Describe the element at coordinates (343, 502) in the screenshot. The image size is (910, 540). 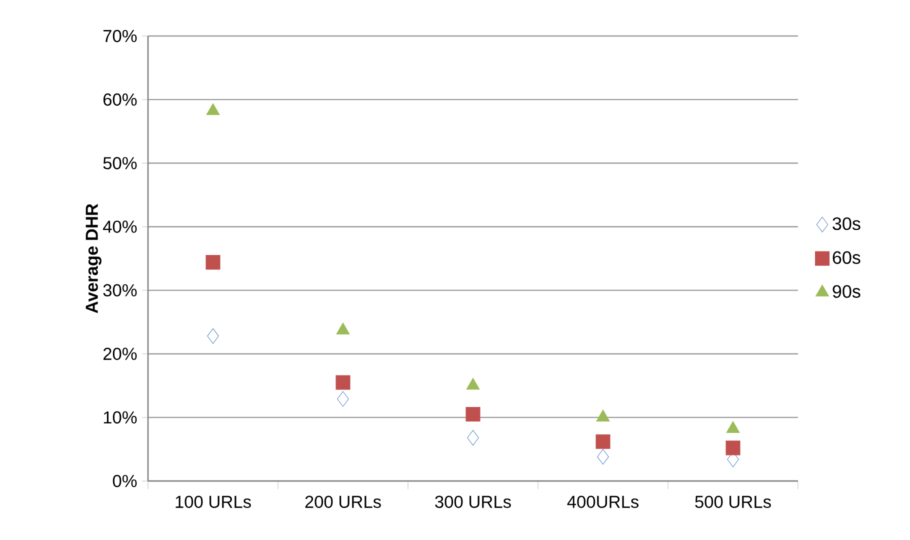
I see `x-tick-label: 200 URLs` at that location.